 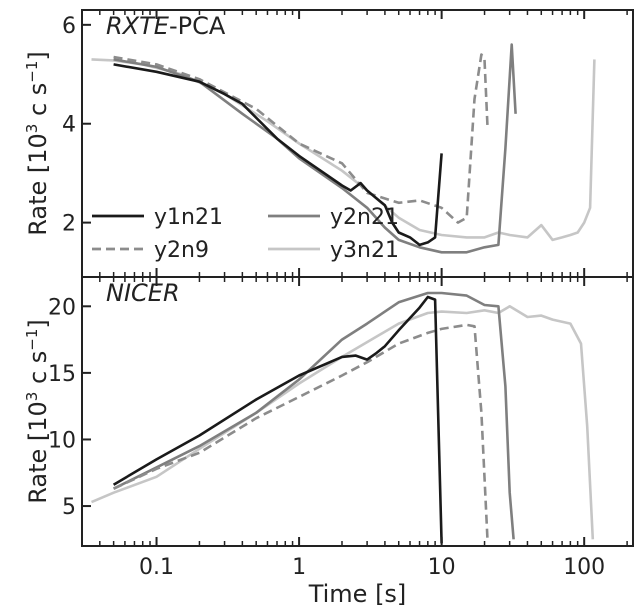 I want to click on y-tick-label-20-panel-2: 20, so click(x=62, y=307).